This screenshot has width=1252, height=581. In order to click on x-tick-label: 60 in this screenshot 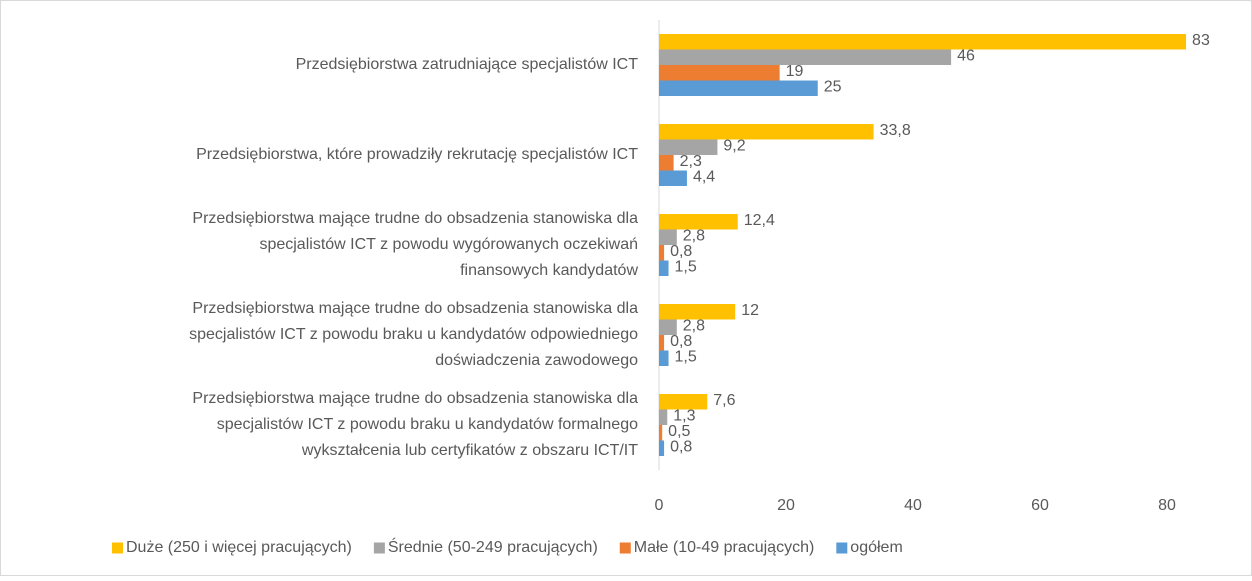, I will do `click(1040, 505)`.